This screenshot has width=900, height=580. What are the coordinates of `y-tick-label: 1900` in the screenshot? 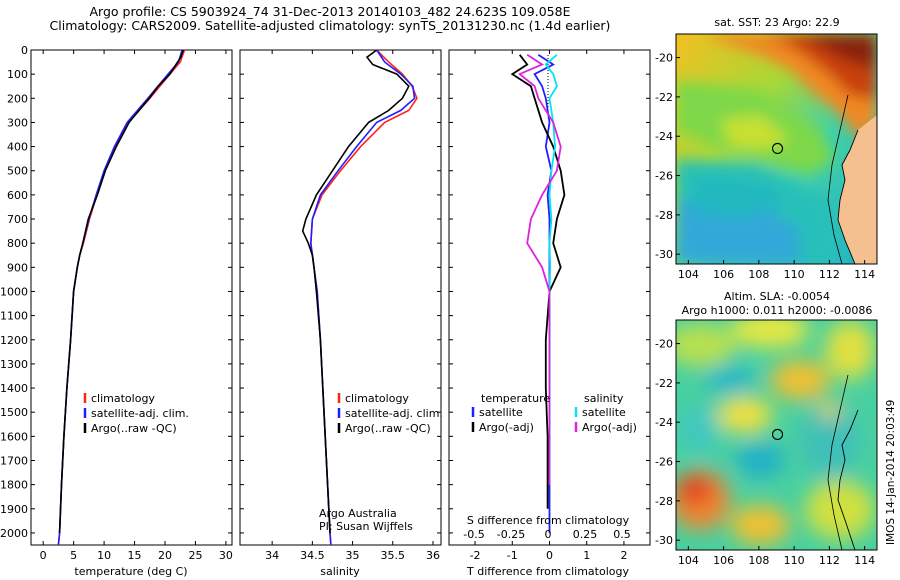 It's located at (14, 509).